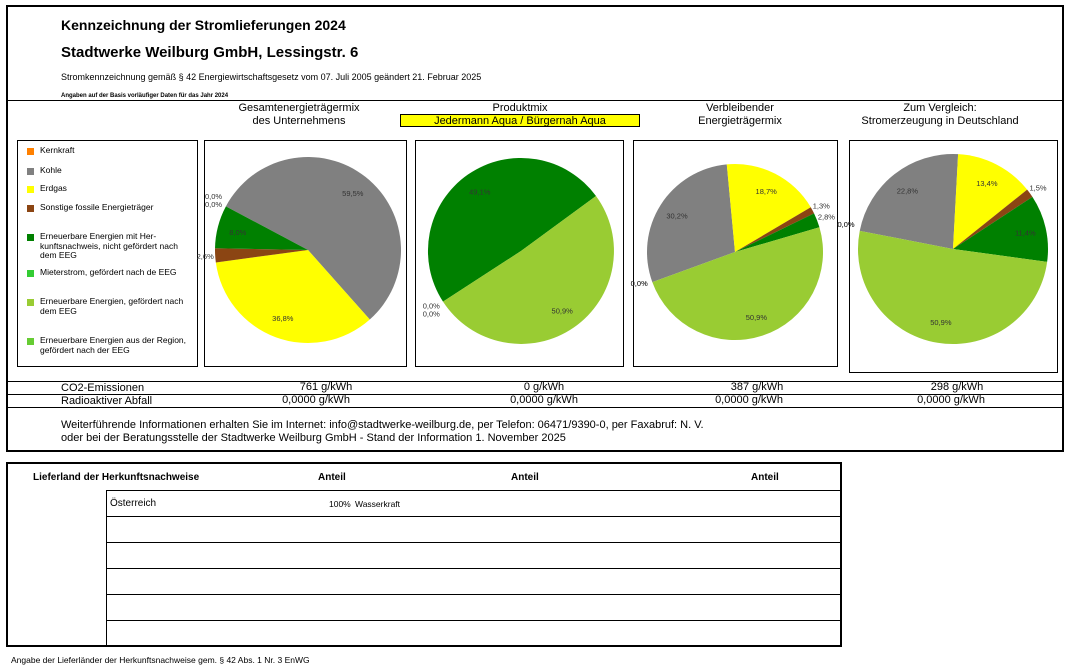 The height and width of the screenshot is (667, 1067). I want to click on legend-label: Kernkraft, so click(57, 150).